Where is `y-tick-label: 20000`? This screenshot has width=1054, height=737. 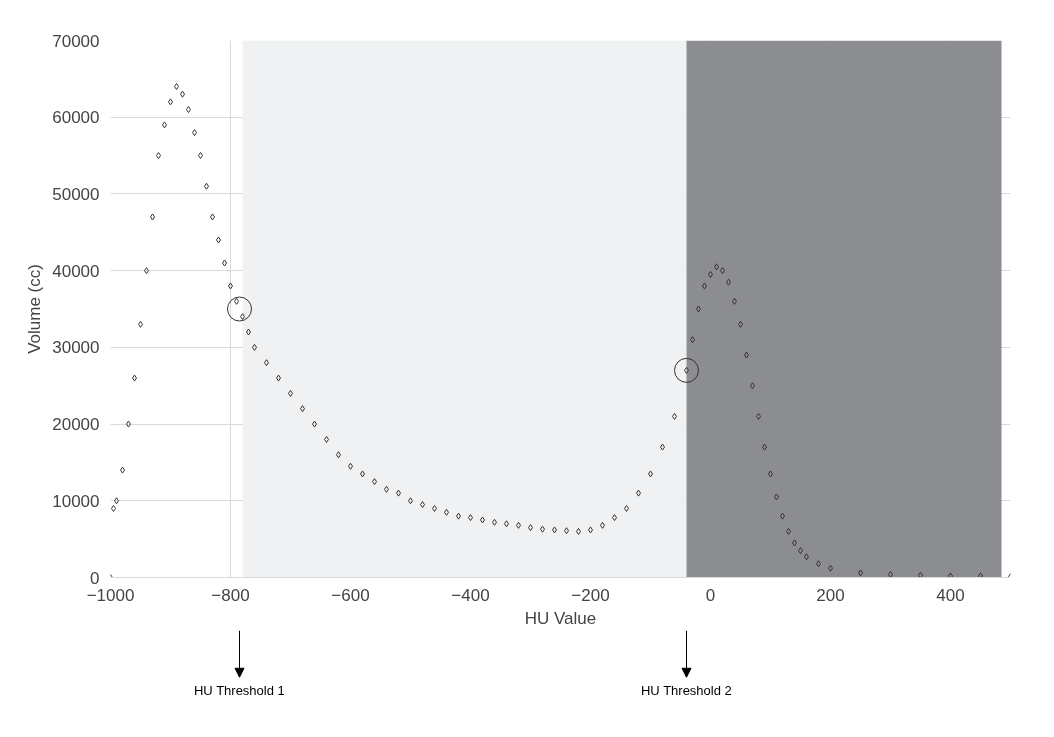 y-tick-label: 20000 is located at coordinates (76, 425).